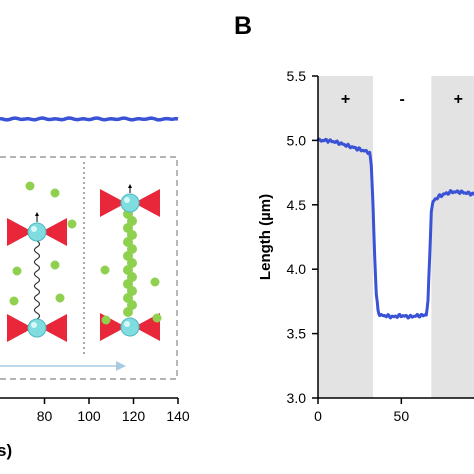 This screenshot has height=474, width=474. I want to click on panel-a-x-tick-label: 100, so click(89, 416).